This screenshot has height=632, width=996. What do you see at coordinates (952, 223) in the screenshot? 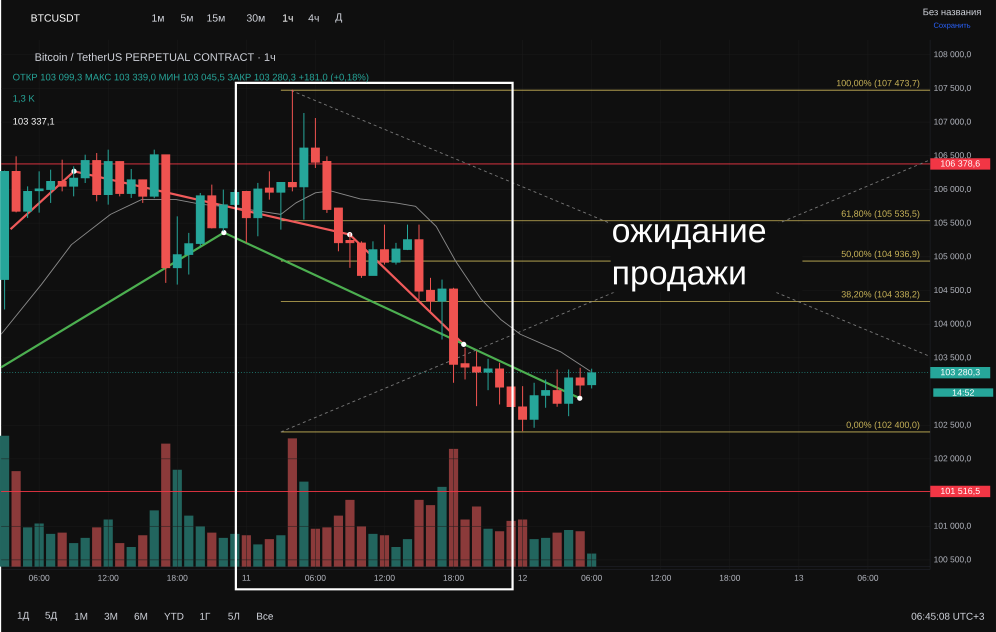
I see `y-tick-label: 105 500,0` at bounding box center [952, 223].